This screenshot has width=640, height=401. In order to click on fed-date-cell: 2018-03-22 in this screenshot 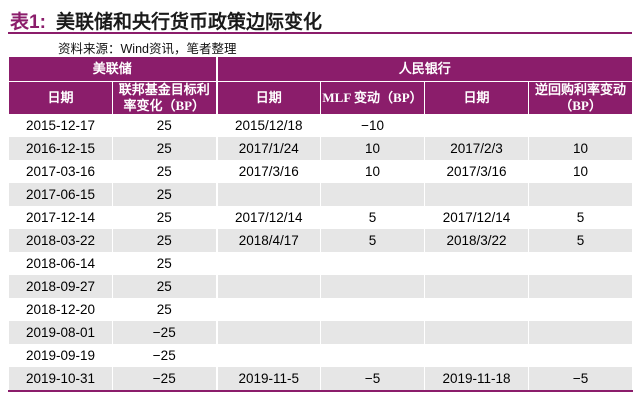, I will do `click(60, 240)`.